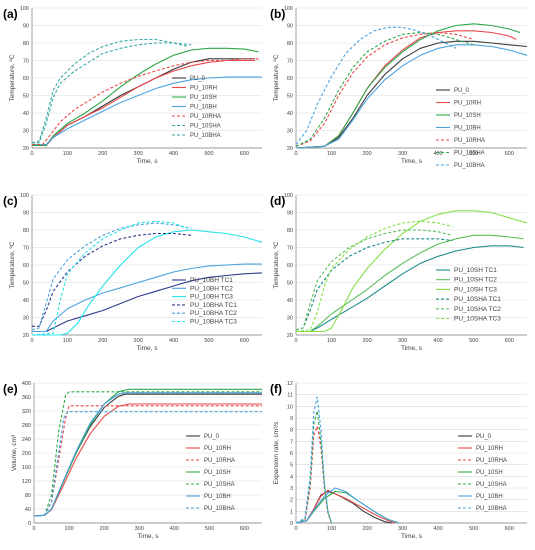 This screenshot has width=535, height=550. I want to click on legend-entry: PU_10SH, so click(467, 116).